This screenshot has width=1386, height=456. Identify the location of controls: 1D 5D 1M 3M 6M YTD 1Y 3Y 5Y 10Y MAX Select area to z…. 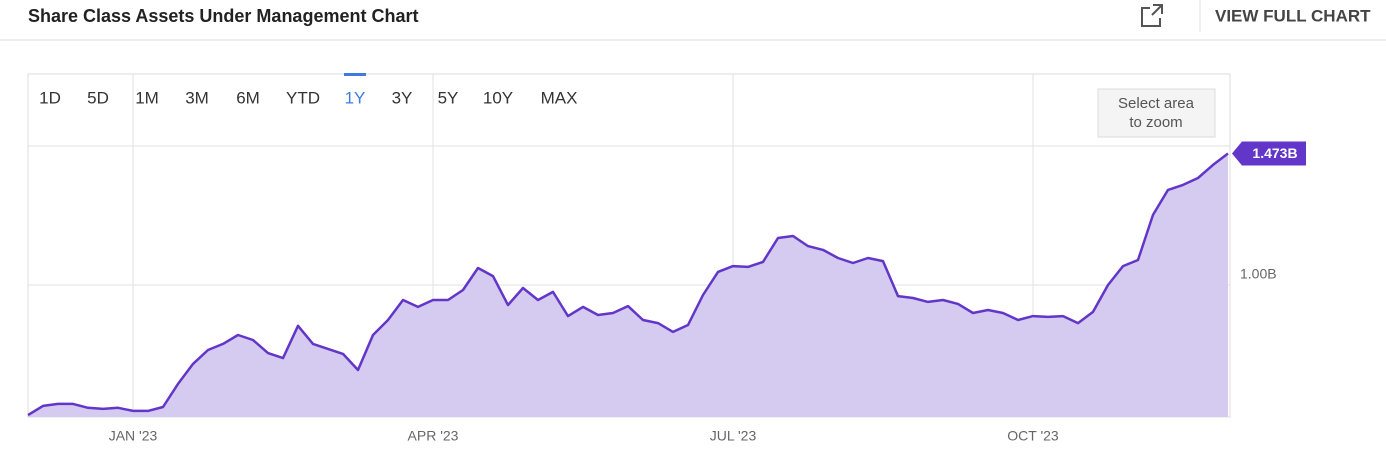
(627, 105).